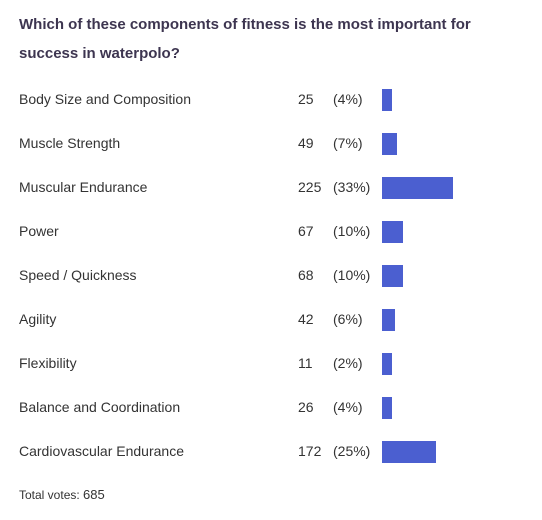 The image size is (542, 520). Describe the element at coordinates (310, 451) in the screenshot. I see `option-vote-count: 172` at that location.